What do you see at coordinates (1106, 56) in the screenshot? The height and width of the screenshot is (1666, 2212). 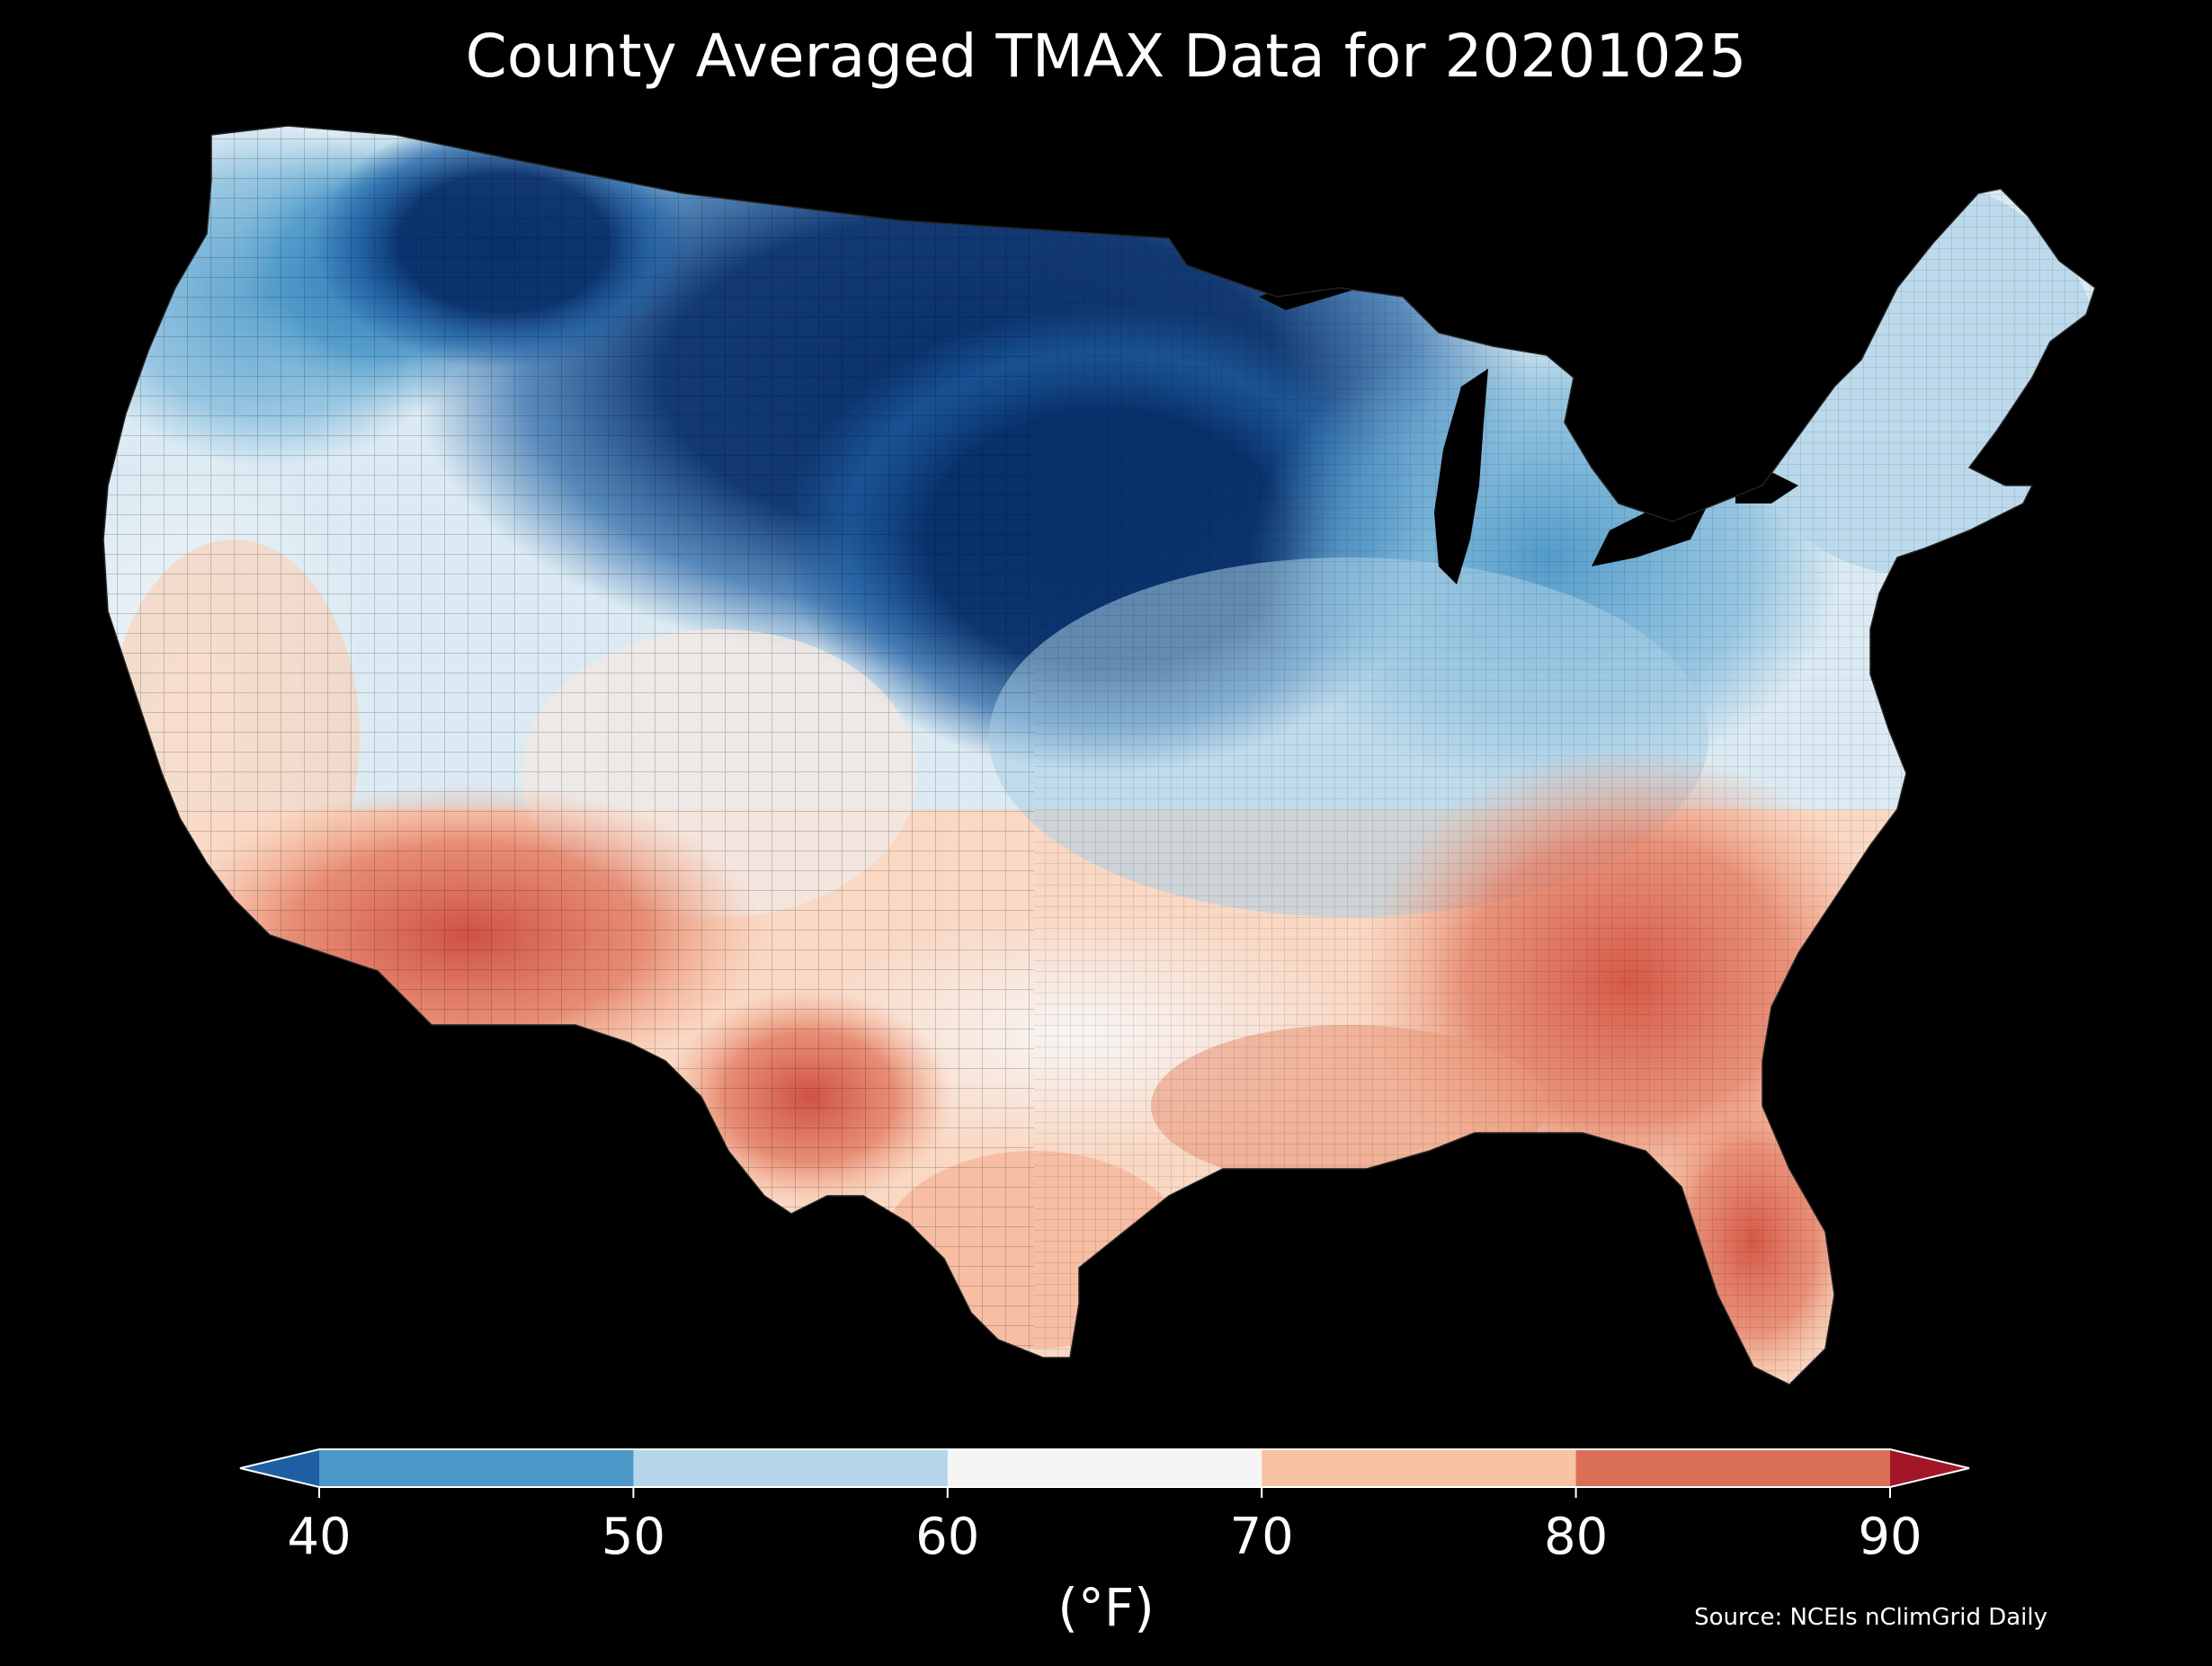 I see `map-title: County Averaged TMAX Data for 20201025` at bounding box center [1106, 56].